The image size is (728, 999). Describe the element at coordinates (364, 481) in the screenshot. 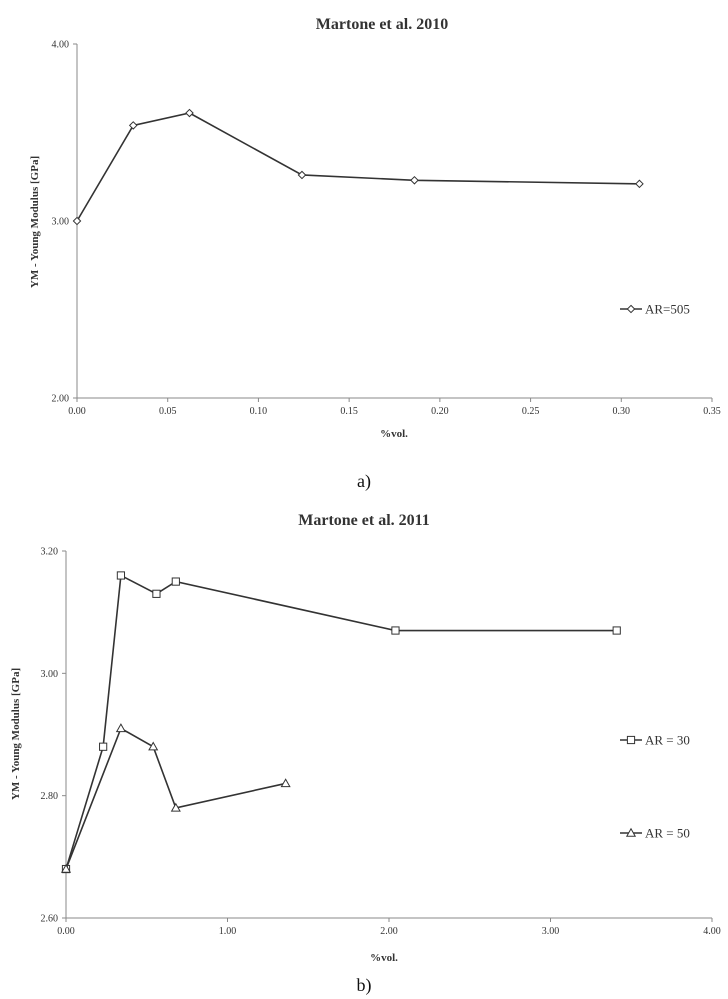

I see `chart-a-caption: a)` at that location.